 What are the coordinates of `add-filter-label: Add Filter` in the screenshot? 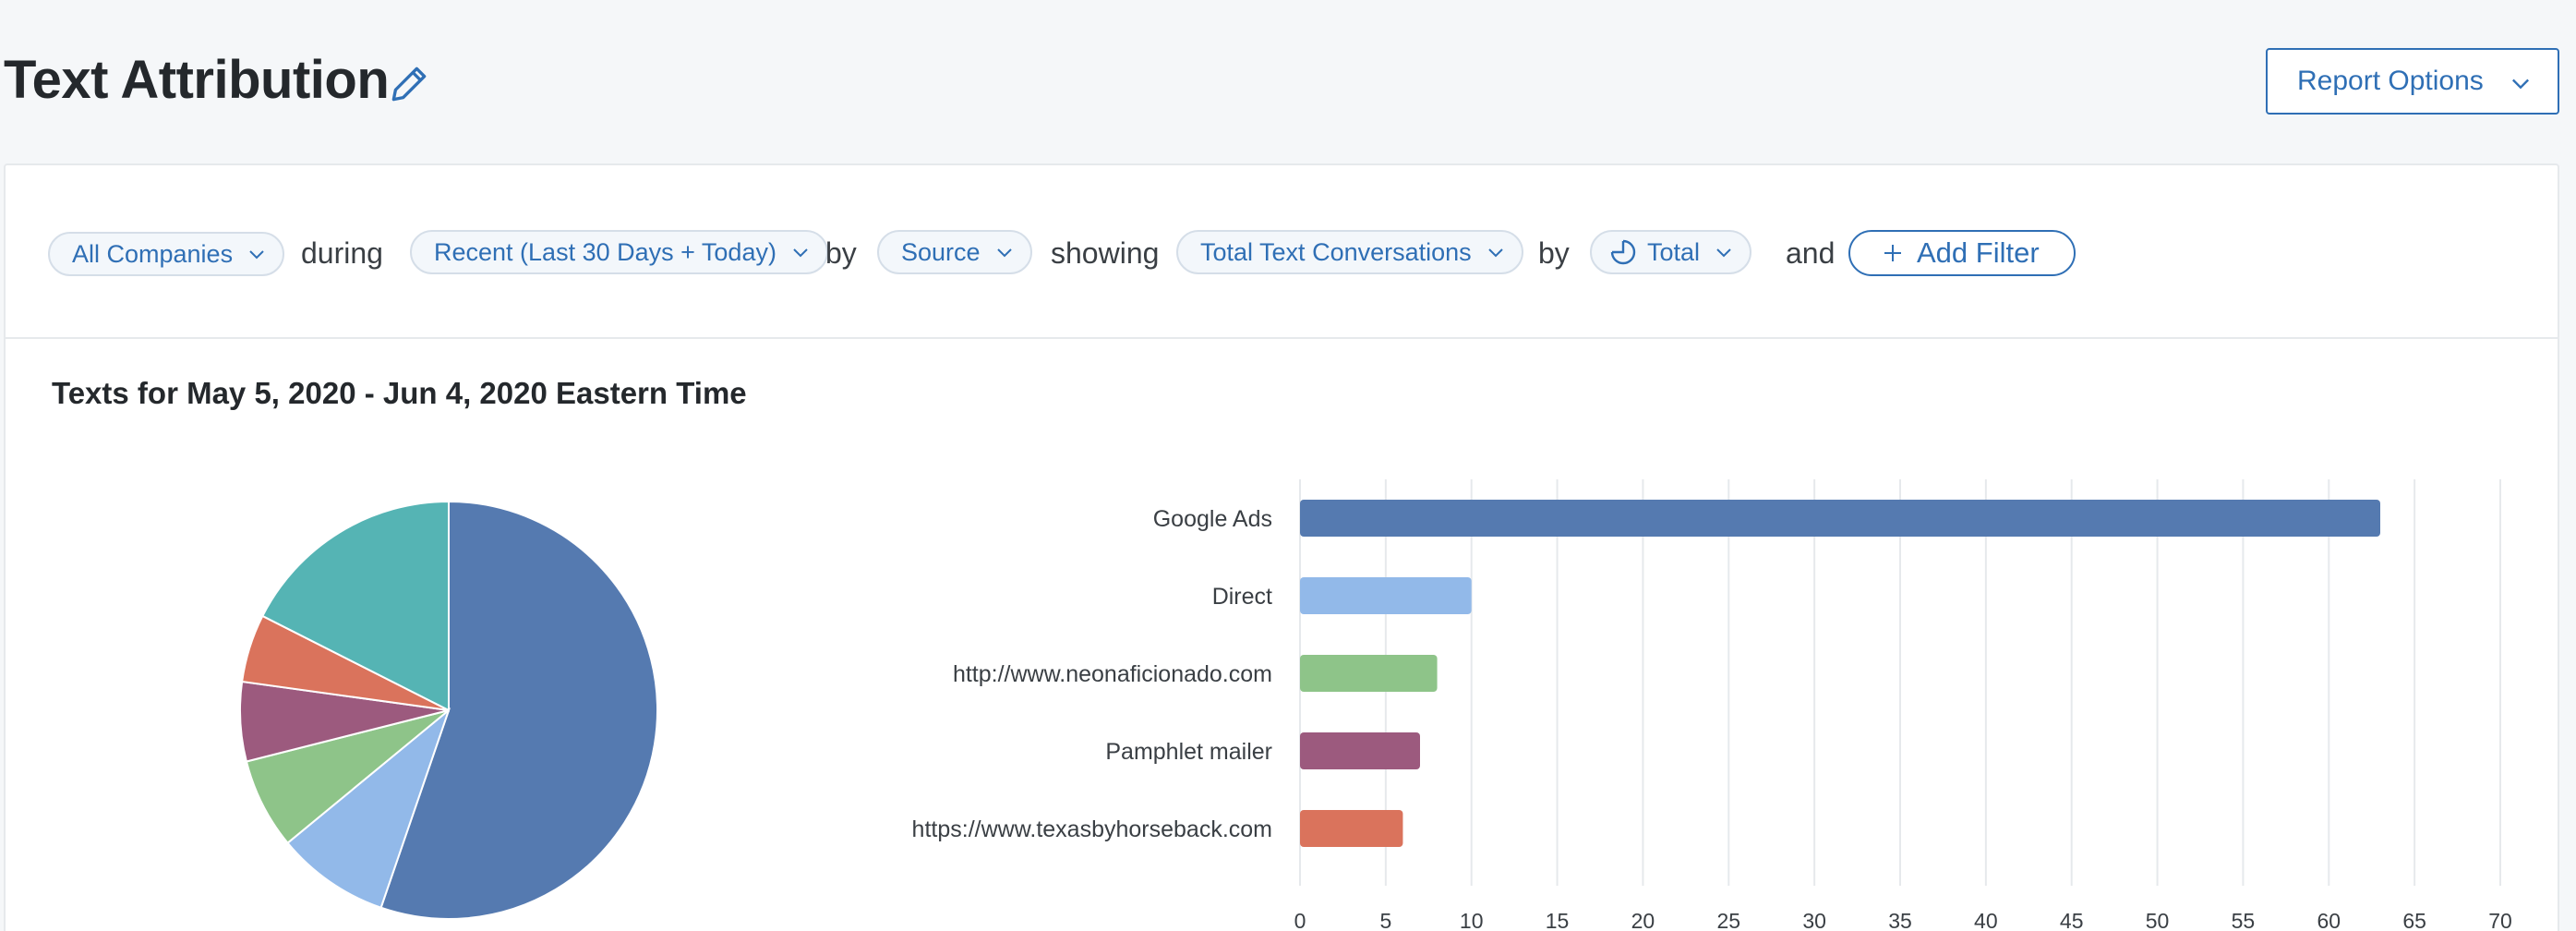 It's located at (1978, 252).